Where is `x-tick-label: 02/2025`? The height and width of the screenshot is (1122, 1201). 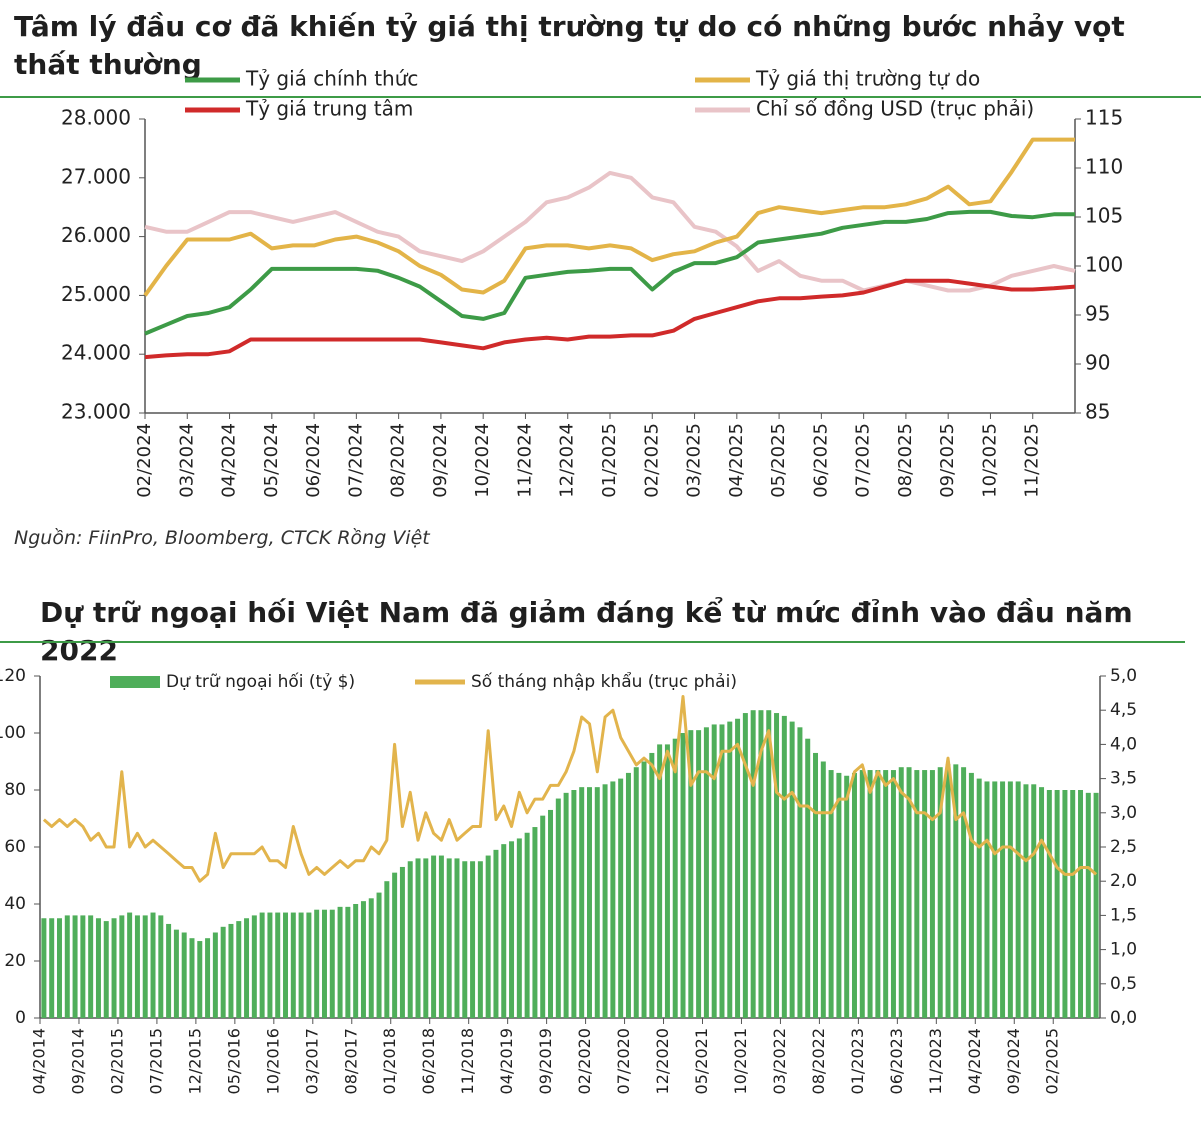
x-tick-label: 02/2025 is located at coordinates (1052, 1061).